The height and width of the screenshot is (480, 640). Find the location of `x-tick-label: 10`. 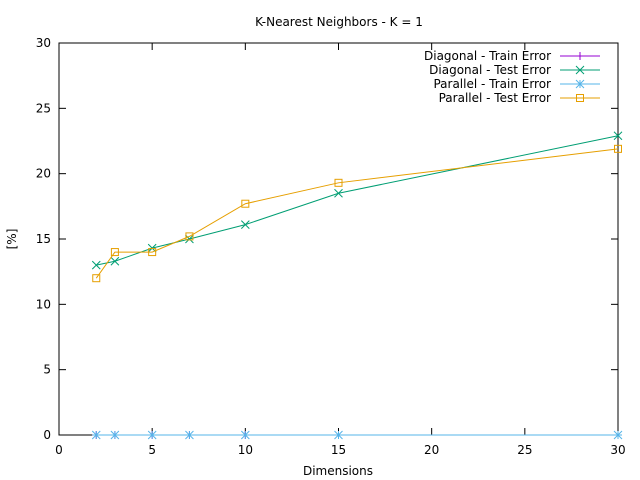

x-tick-label: 10 is located at coordinates (245, 450).